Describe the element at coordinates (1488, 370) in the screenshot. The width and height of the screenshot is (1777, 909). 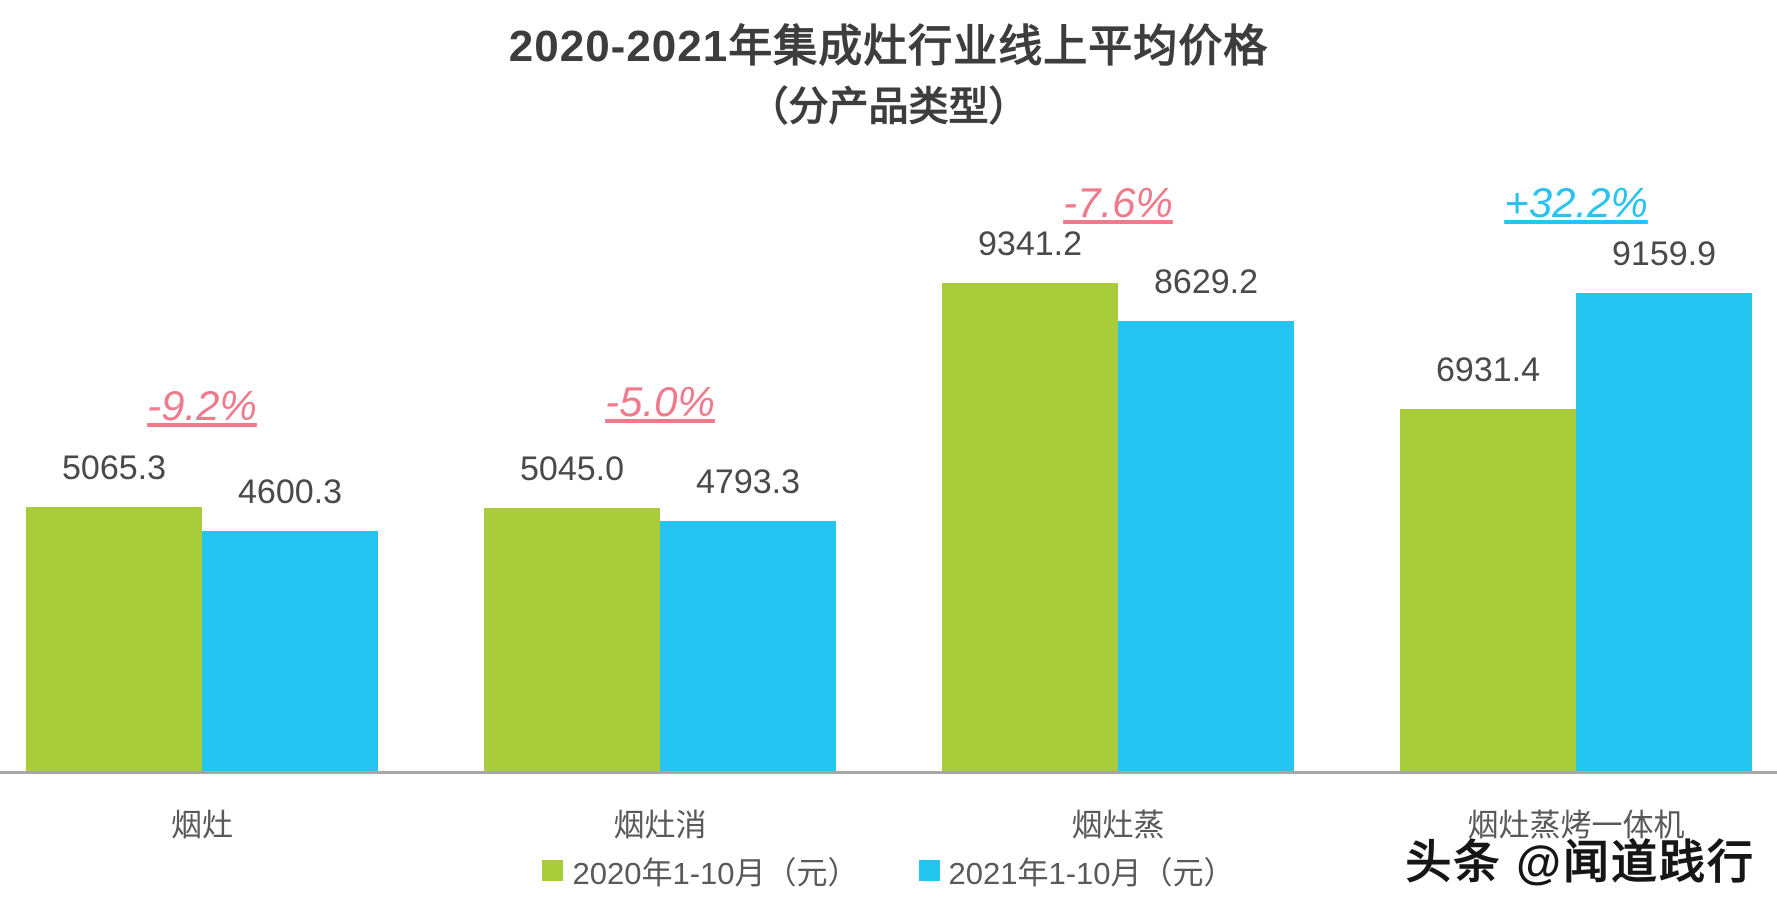
I see `value-label-2020-4: 6931.4` at that location.